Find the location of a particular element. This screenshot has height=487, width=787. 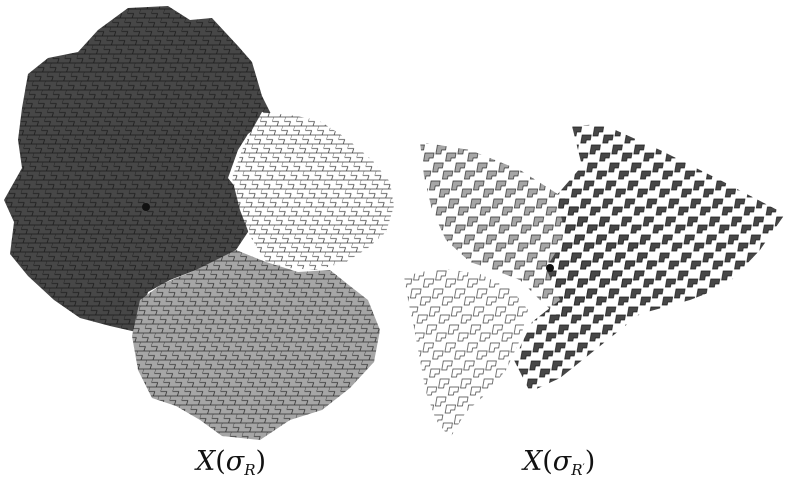

left-caption: X(σR) is located at coordinates (231, 463).